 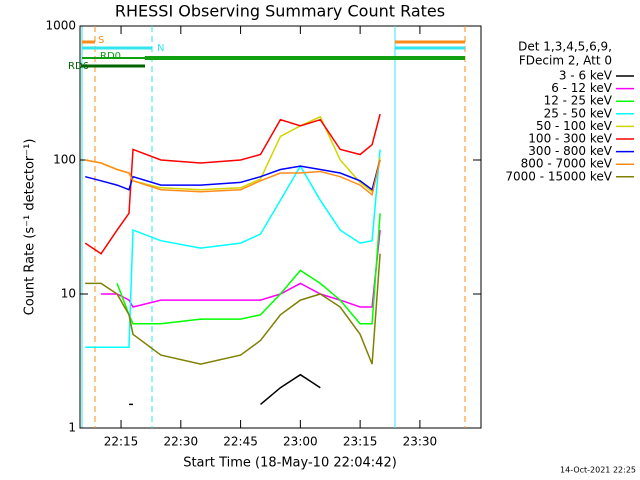 I want to click on y-tick-label: 100, so click(x=64, y=160).